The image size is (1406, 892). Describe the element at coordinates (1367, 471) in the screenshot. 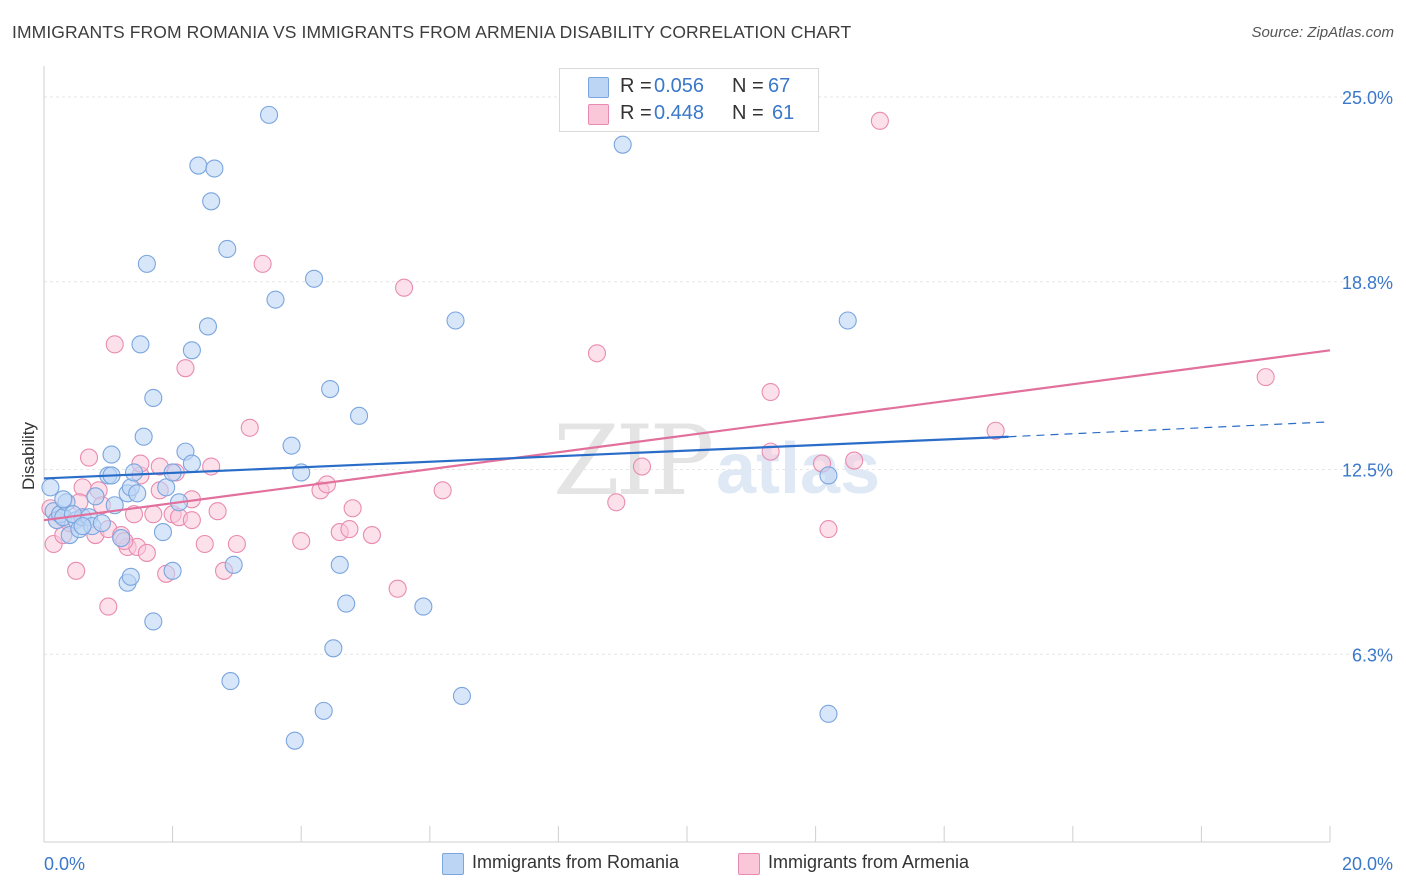

I see `y-tick-label: 12.5%` at that location.